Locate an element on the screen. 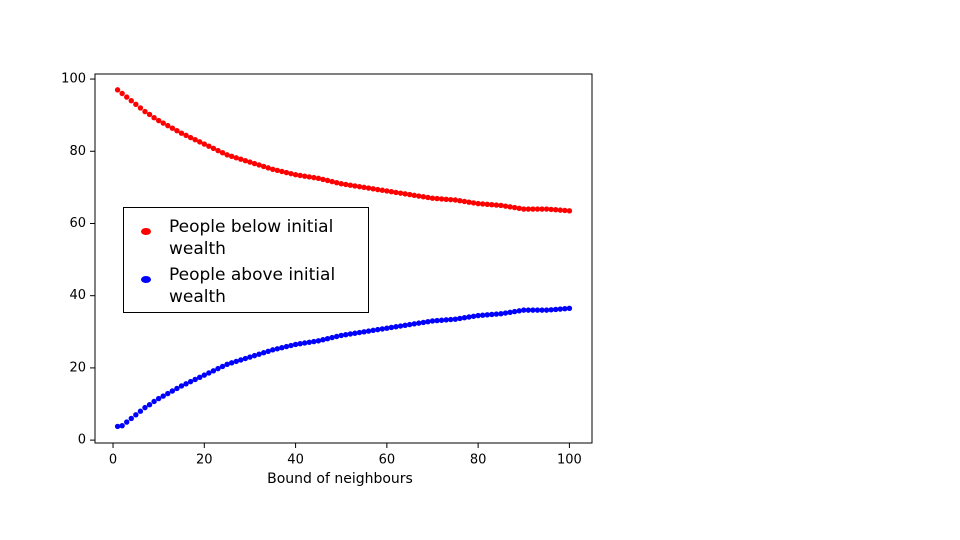 Image resolution: width=960 pixels, height=540 pixels. x-tick-label: 20 is located at coordinates (204, 460).